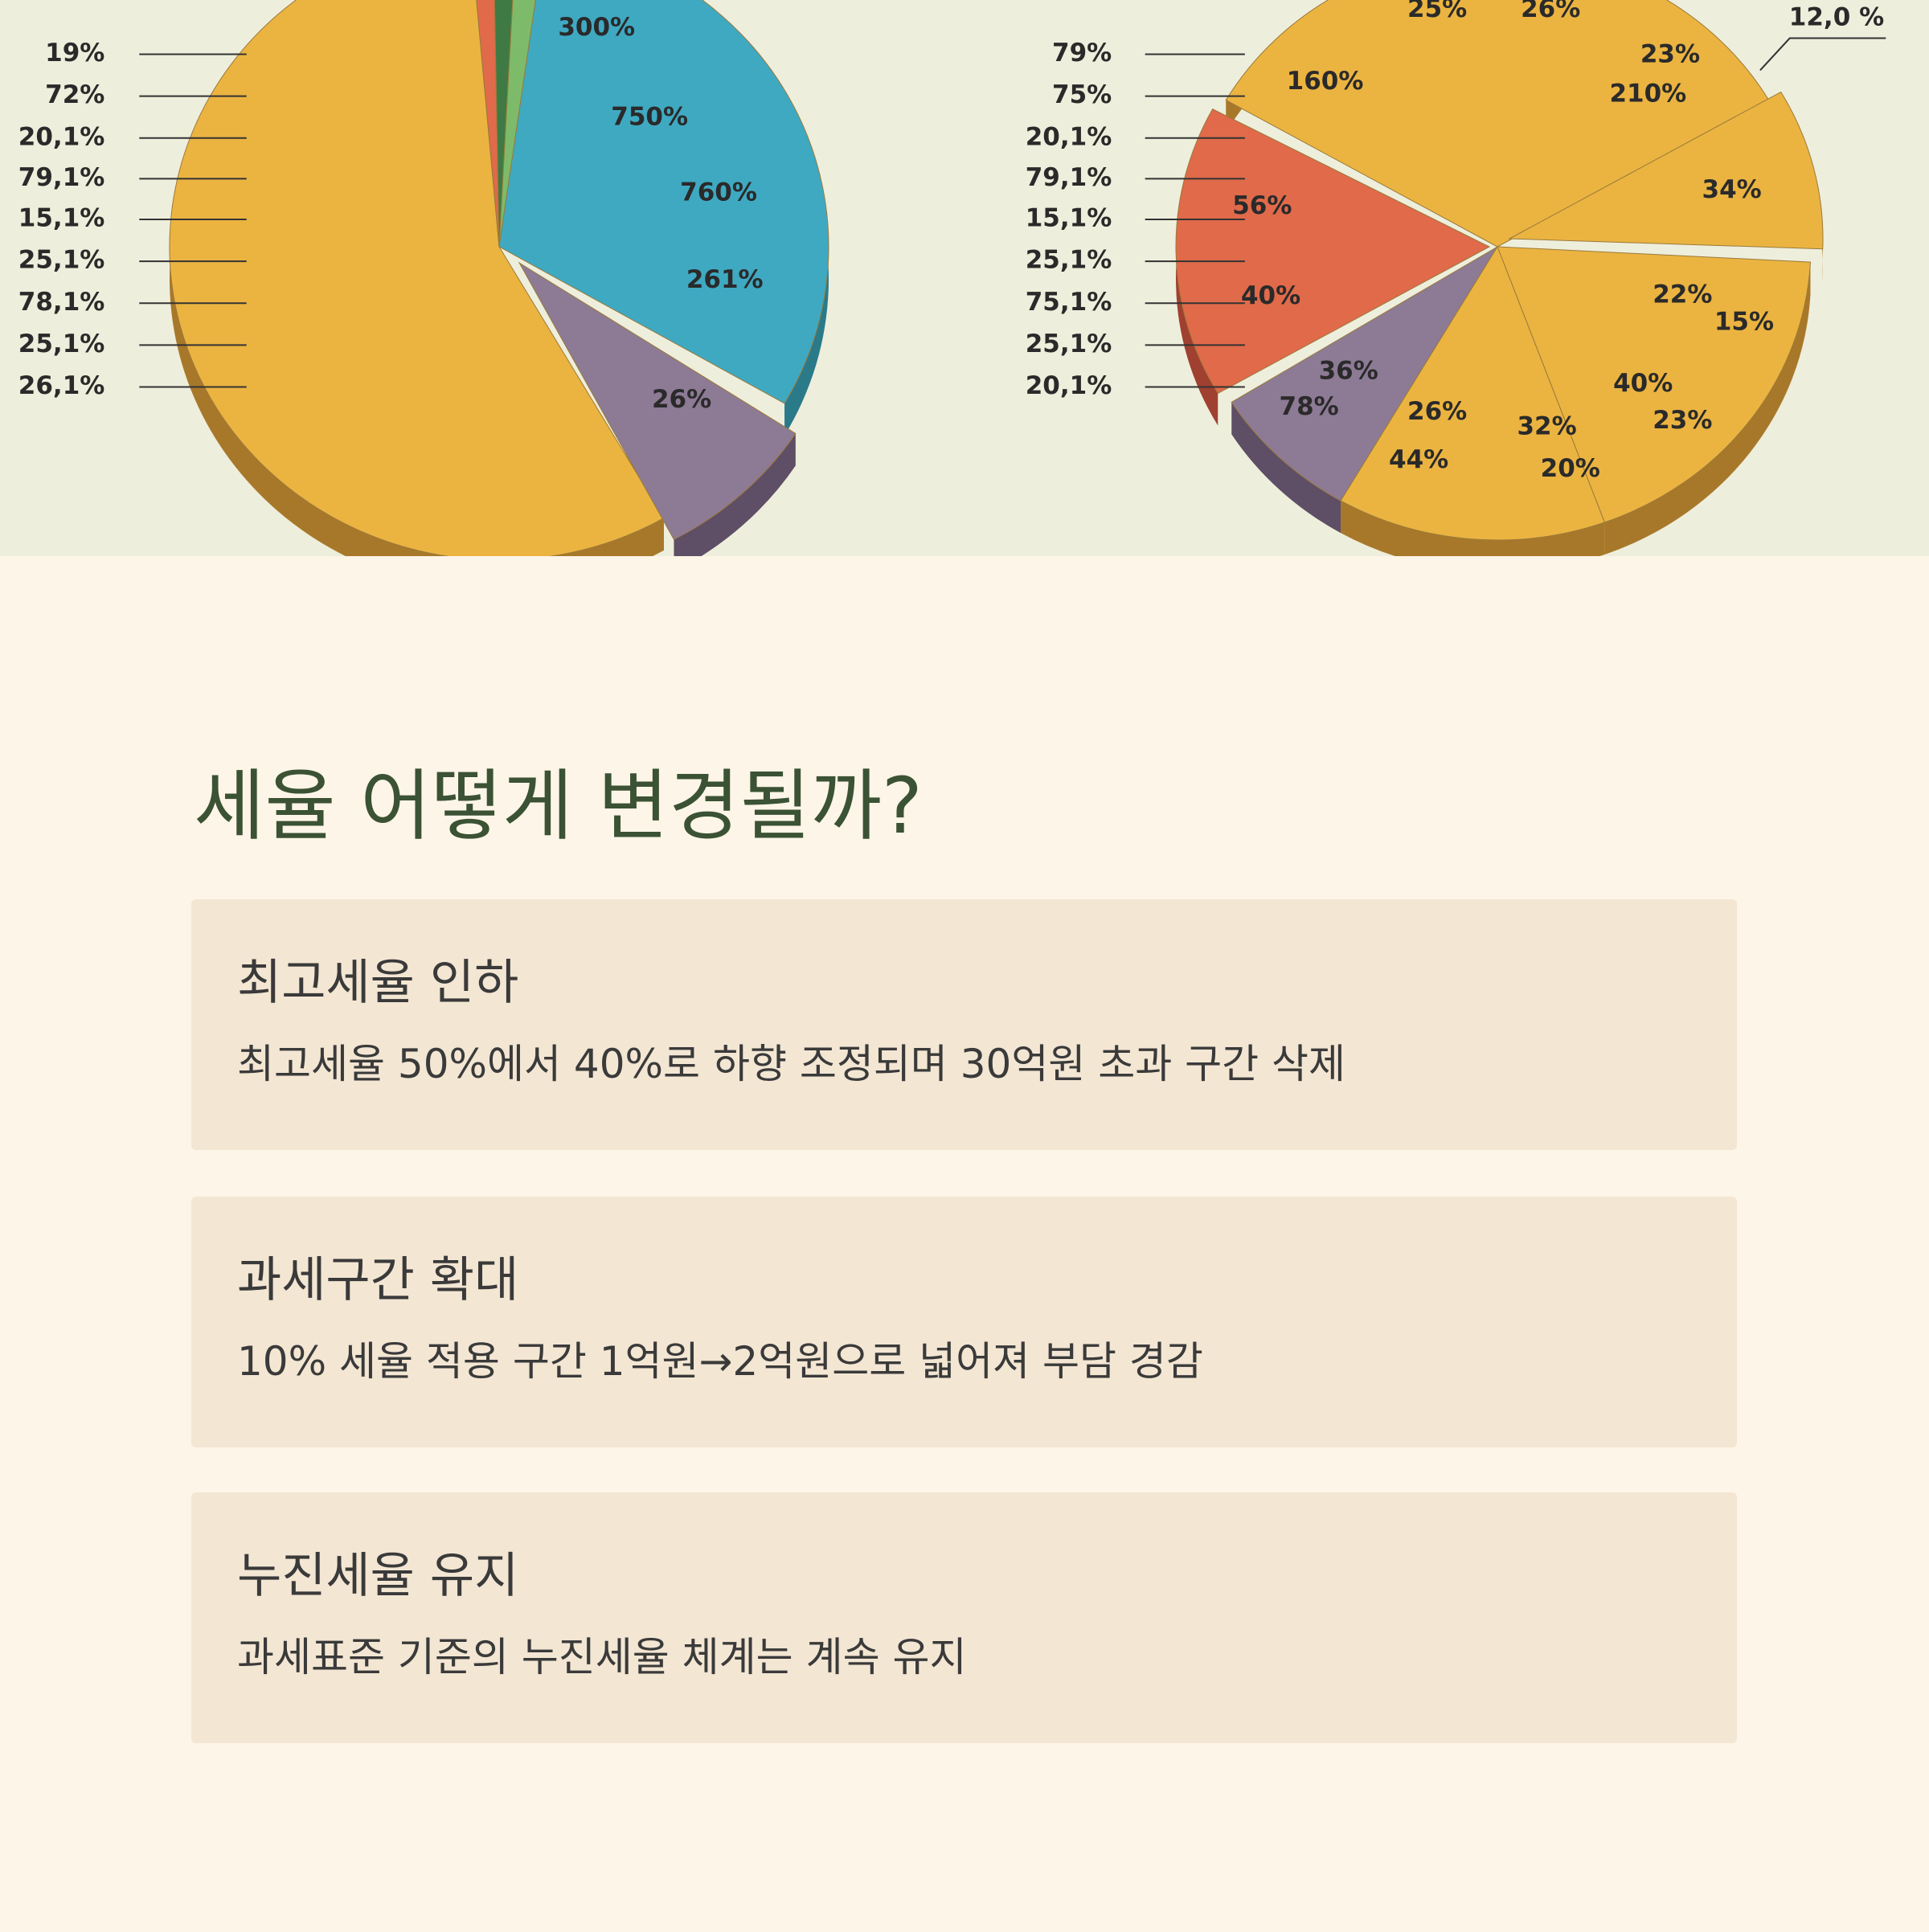 The image size is (1929, 1932). I want to click on slice-label: 22%, so click(1682, 294).